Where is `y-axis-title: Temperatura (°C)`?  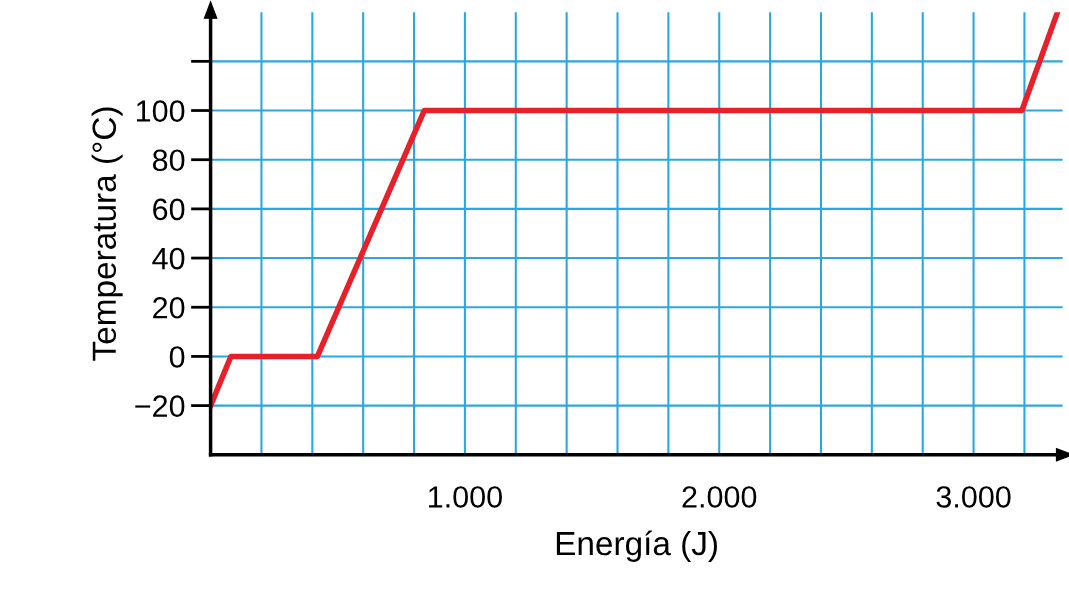
y-axis-title: Temperatura (°C) is located at coordinates (107, 234).